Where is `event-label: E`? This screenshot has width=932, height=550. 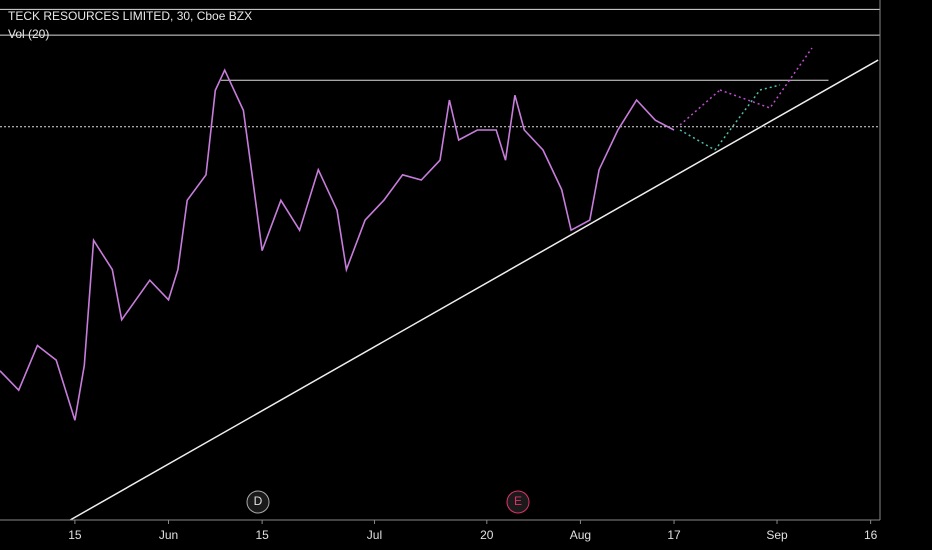 event-label: E is located at coordinates (518, 501).